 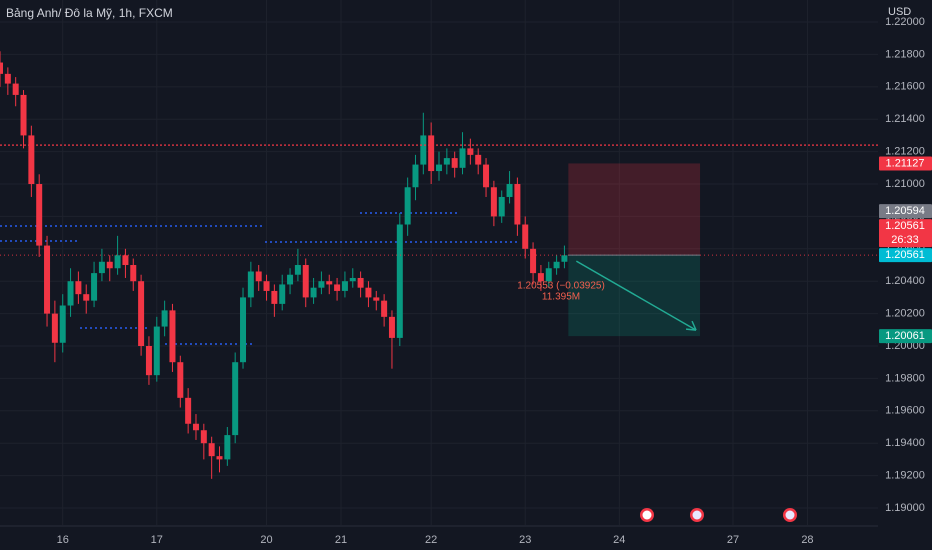 What do you see at coordinates (807, 540) in the screenshot?
I see `x-tick-label: 28` at bounding box center [807, 540].